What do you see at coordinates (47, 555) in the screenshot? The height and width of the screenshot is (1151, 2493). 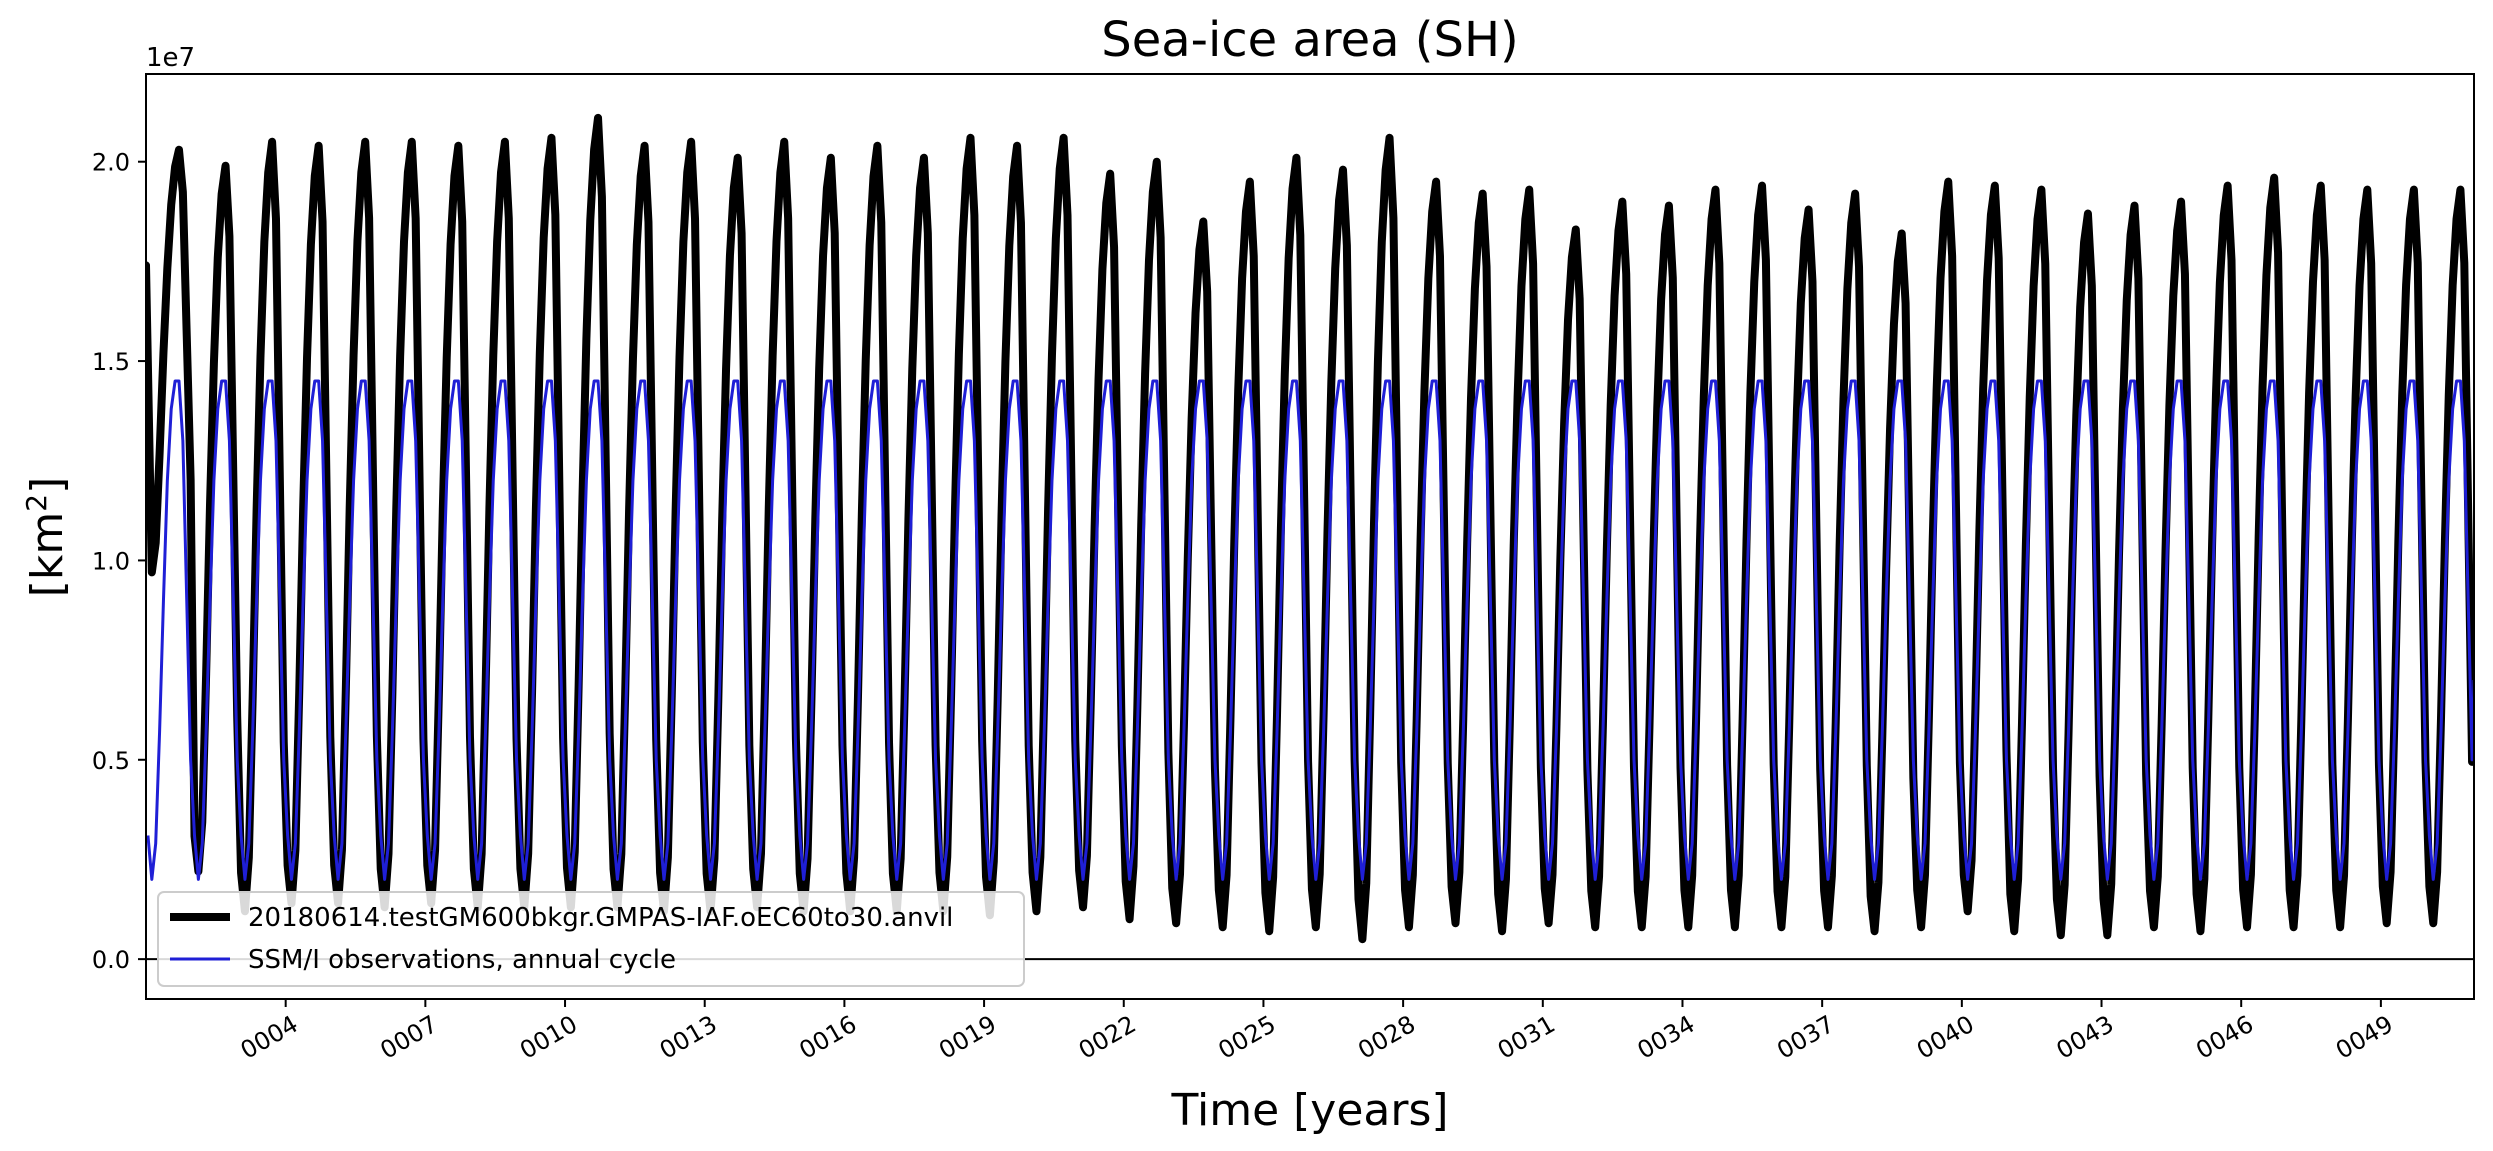 I see `y-axis-title-prefix: [km` at bounding box center [47, 555].